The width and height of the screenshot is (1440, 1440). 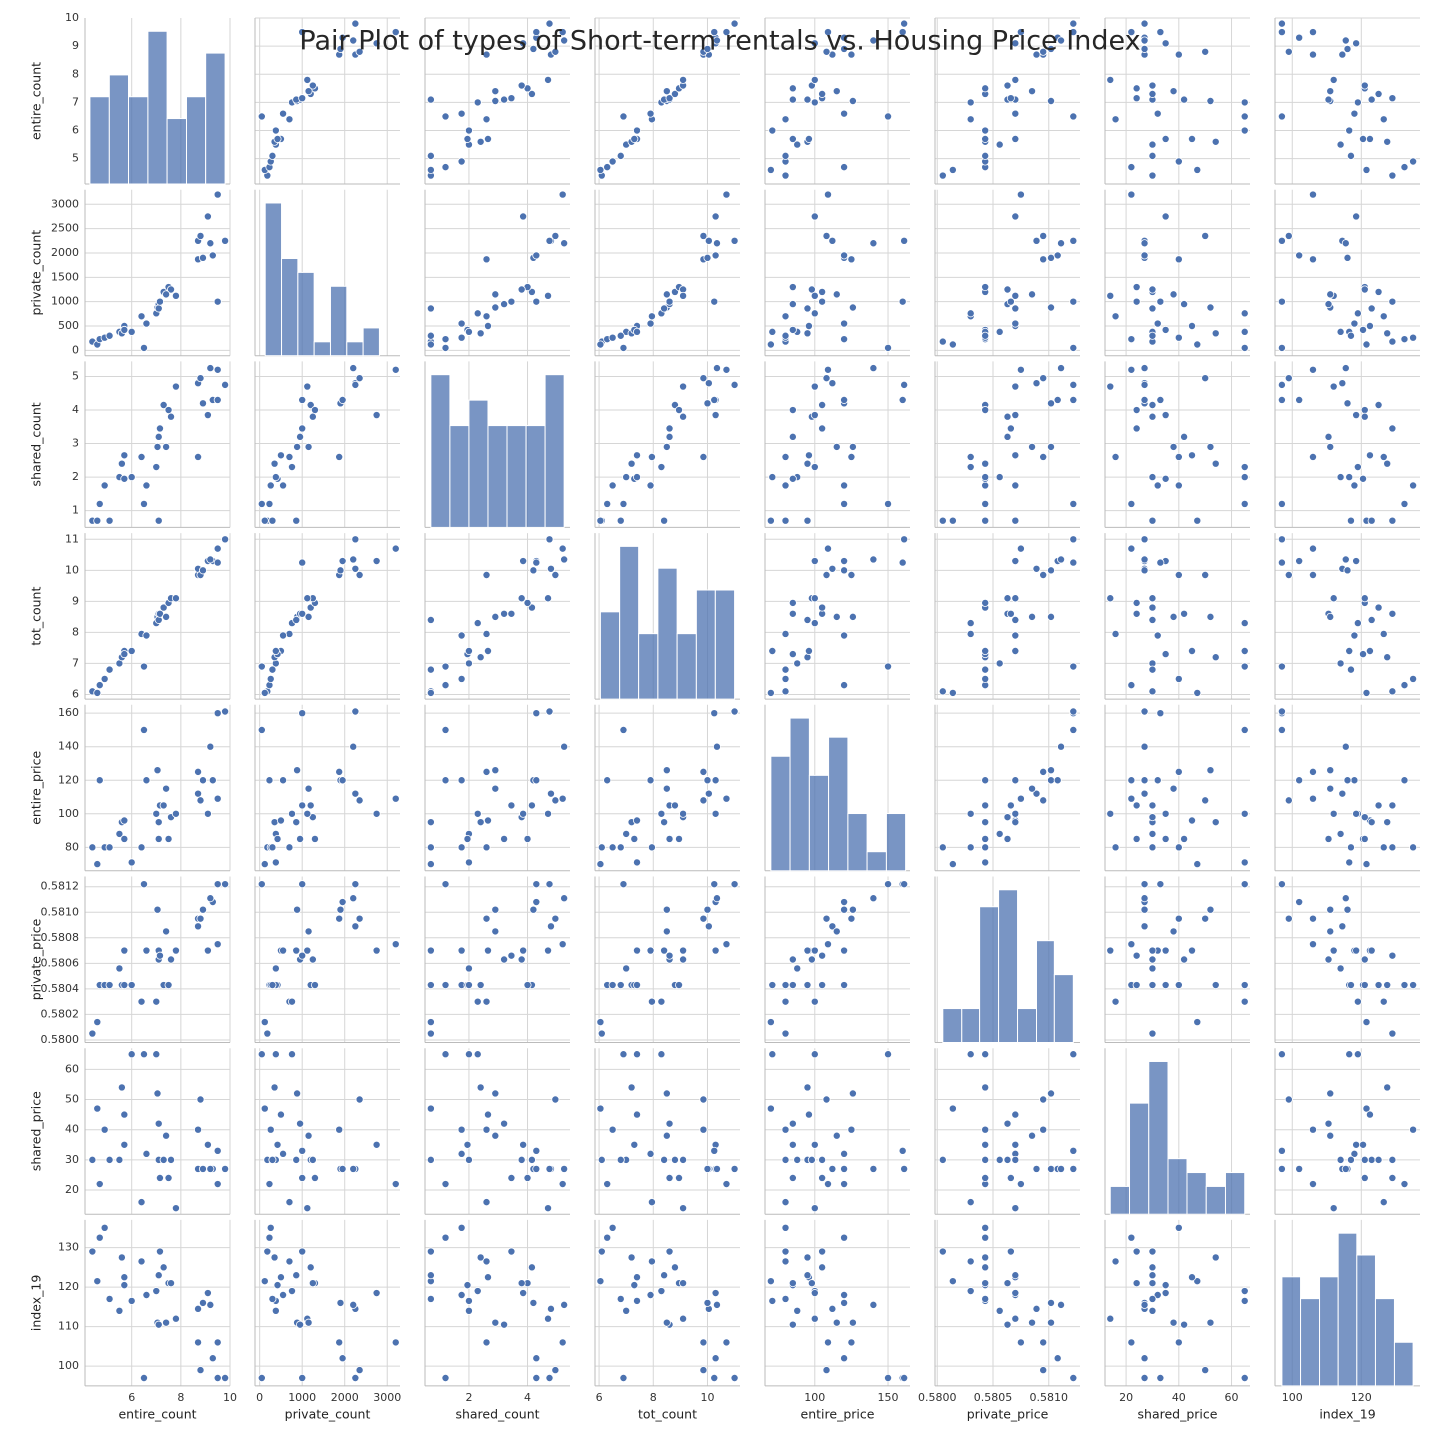 What do you see at coordinates (1179, 1397) in the screenshot?
I see `x-tick-label: 40` at bounding box center [1179, 1397].